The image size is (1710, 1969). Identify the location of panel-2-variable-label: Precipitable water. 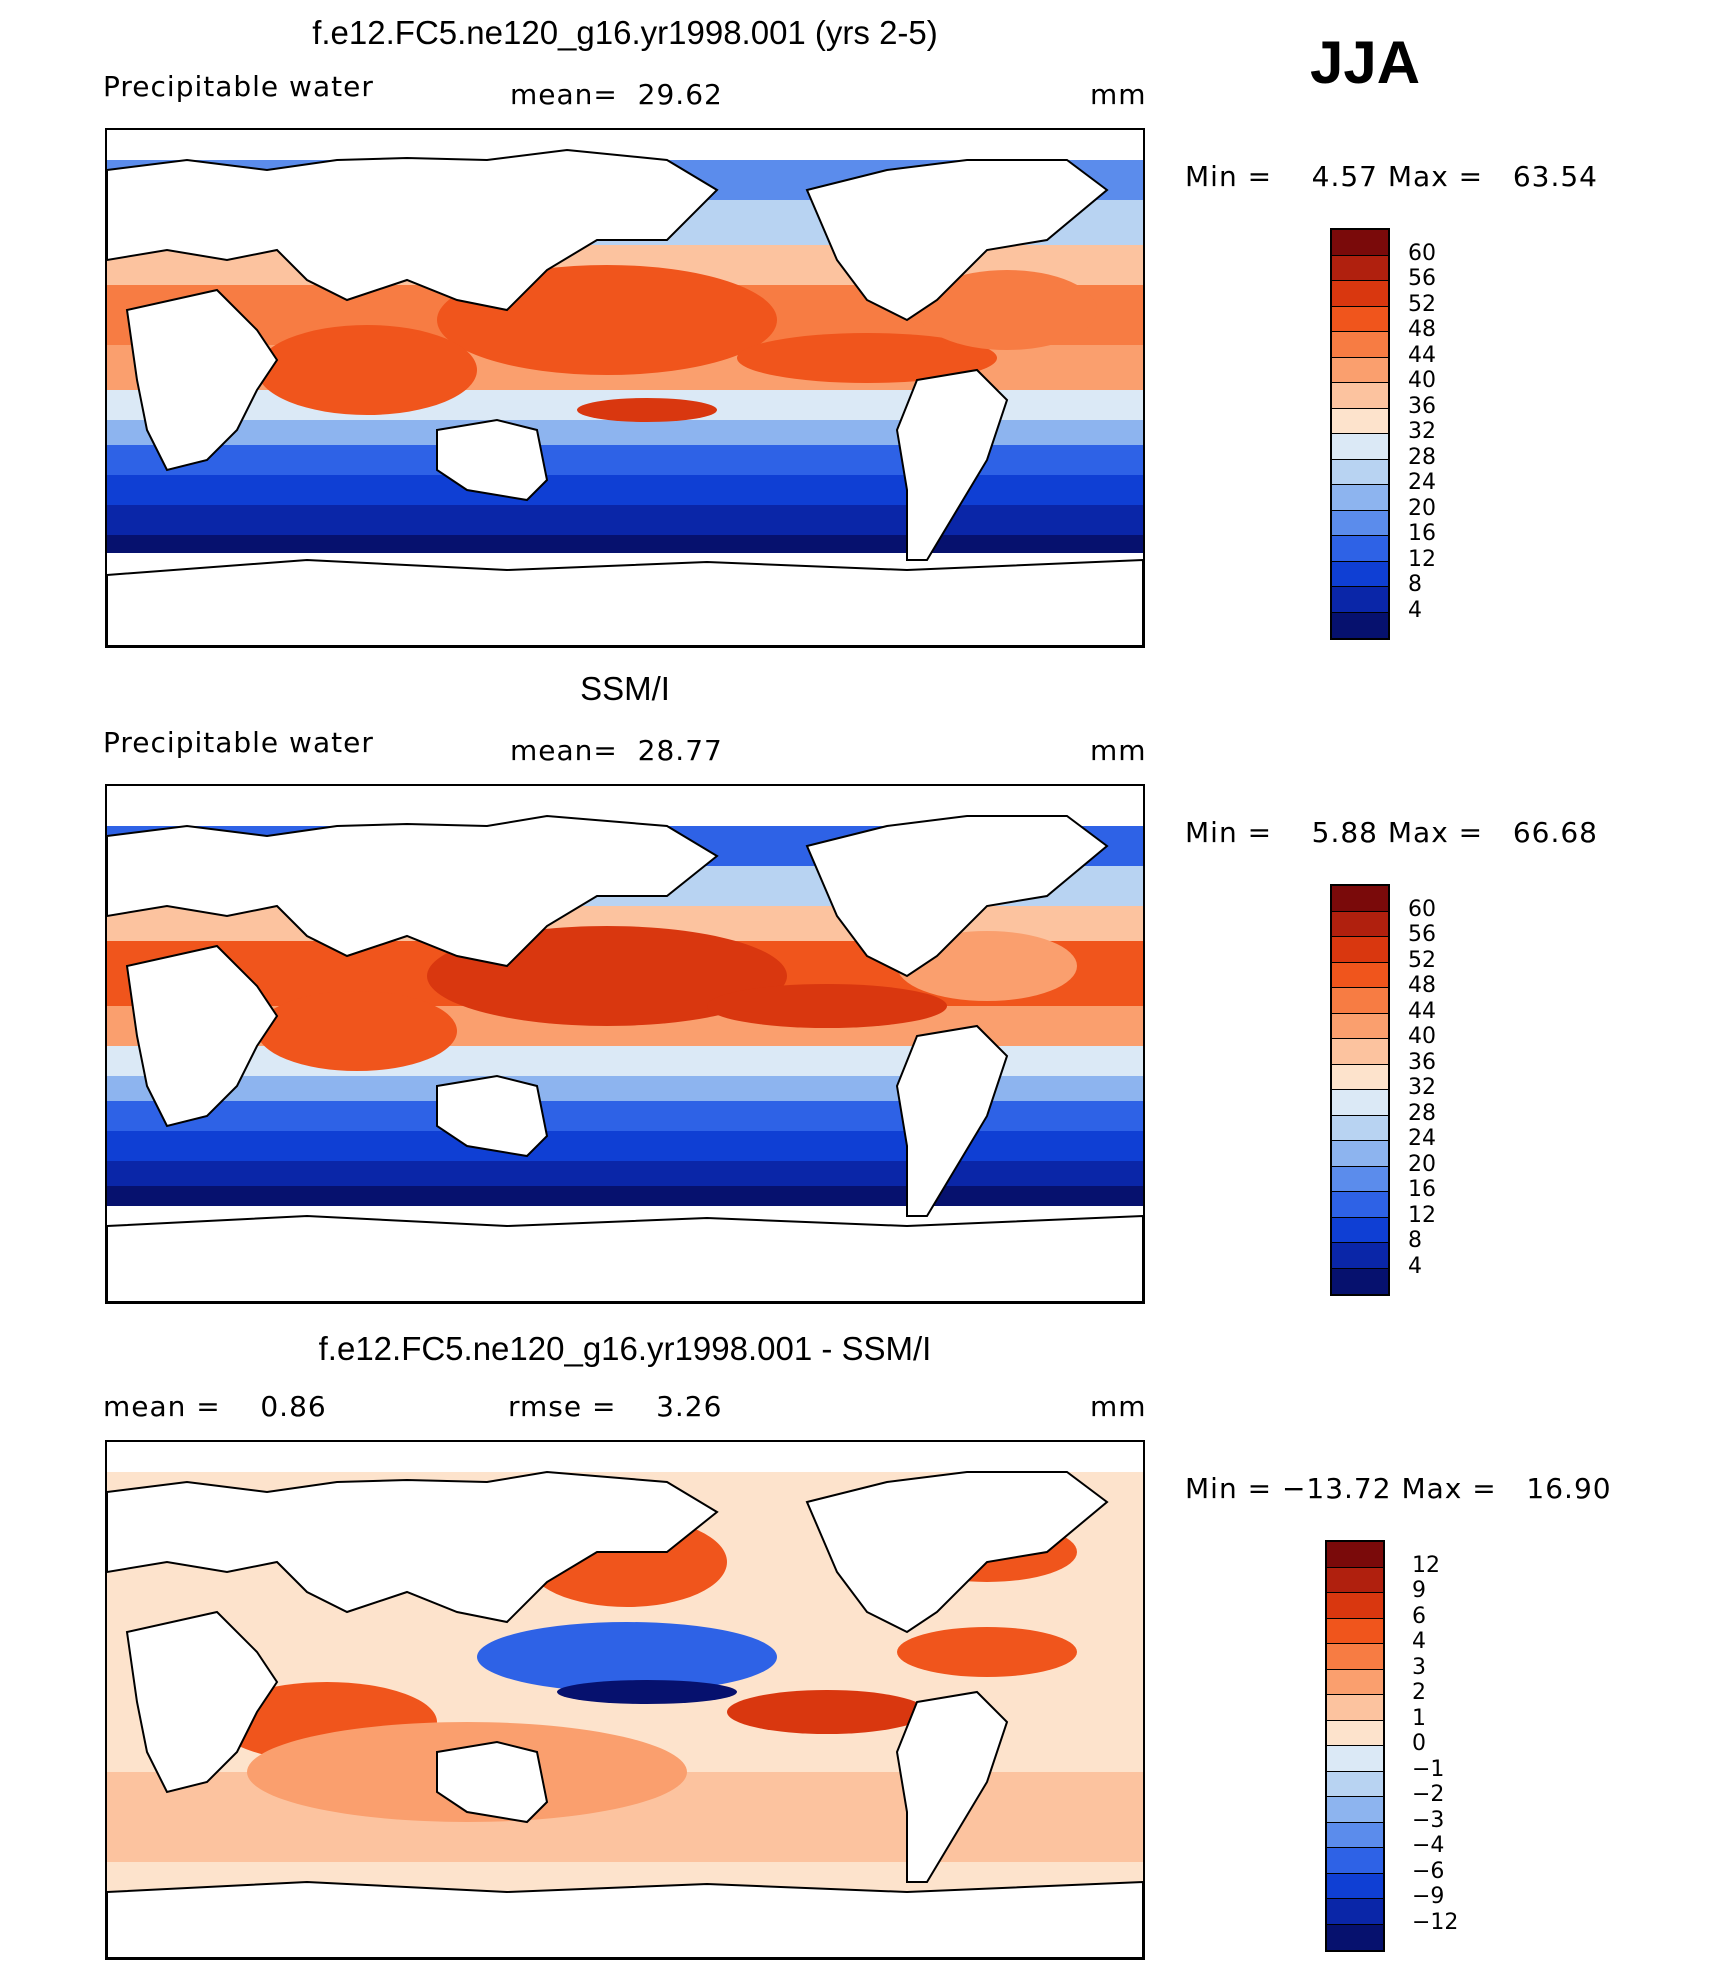
(238, 742).